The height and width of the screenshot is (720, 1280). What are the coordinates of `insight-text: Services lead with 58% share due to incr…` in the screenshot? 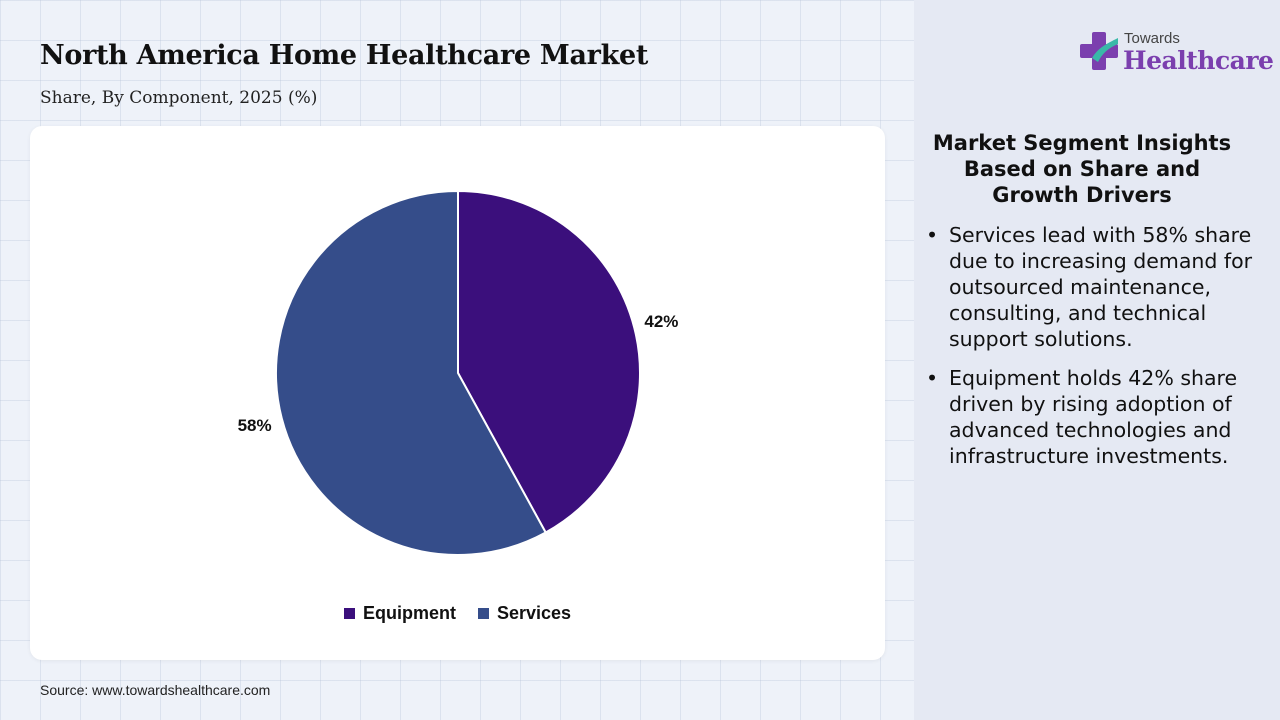 It's located at (1101, 287).